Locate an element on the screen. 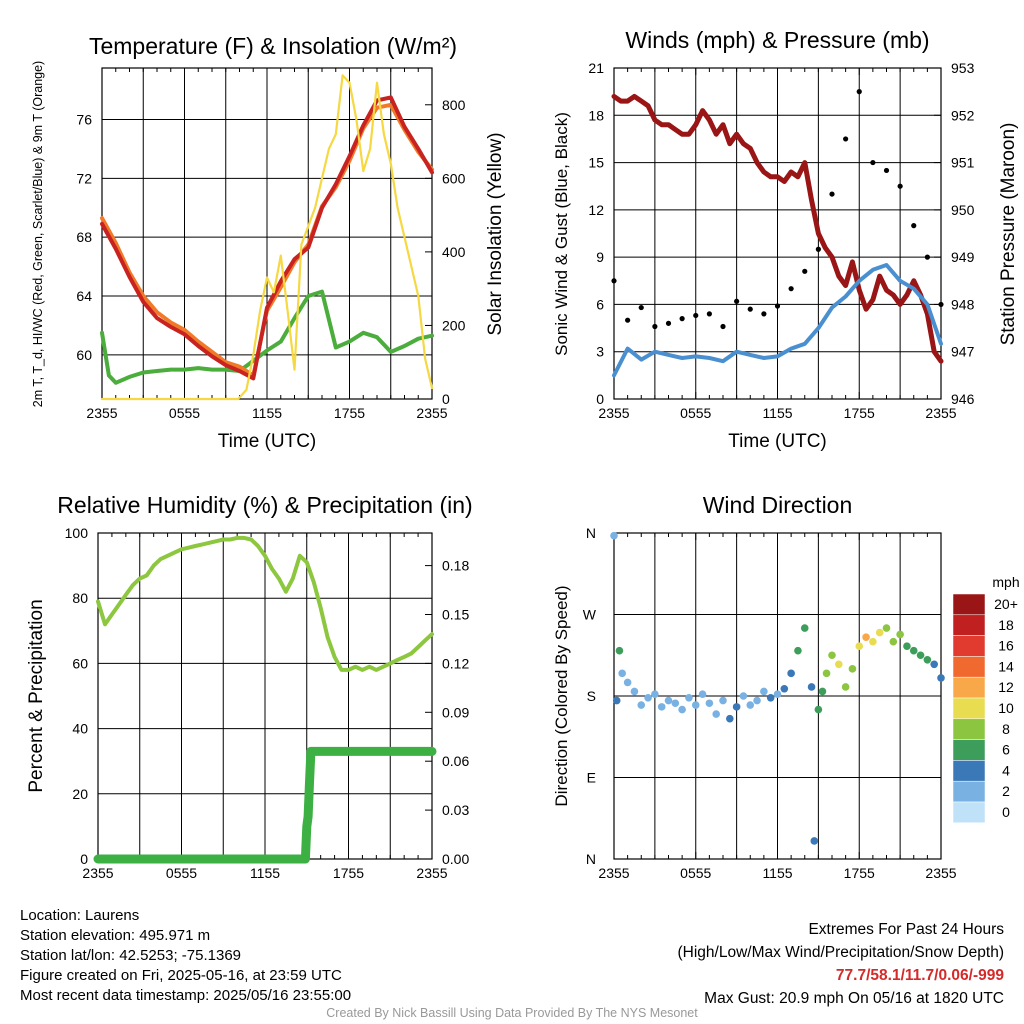 This screenshot has height=1024, width=1024. dir-xtick-label: 0555 is located at coordinates (695, 873).